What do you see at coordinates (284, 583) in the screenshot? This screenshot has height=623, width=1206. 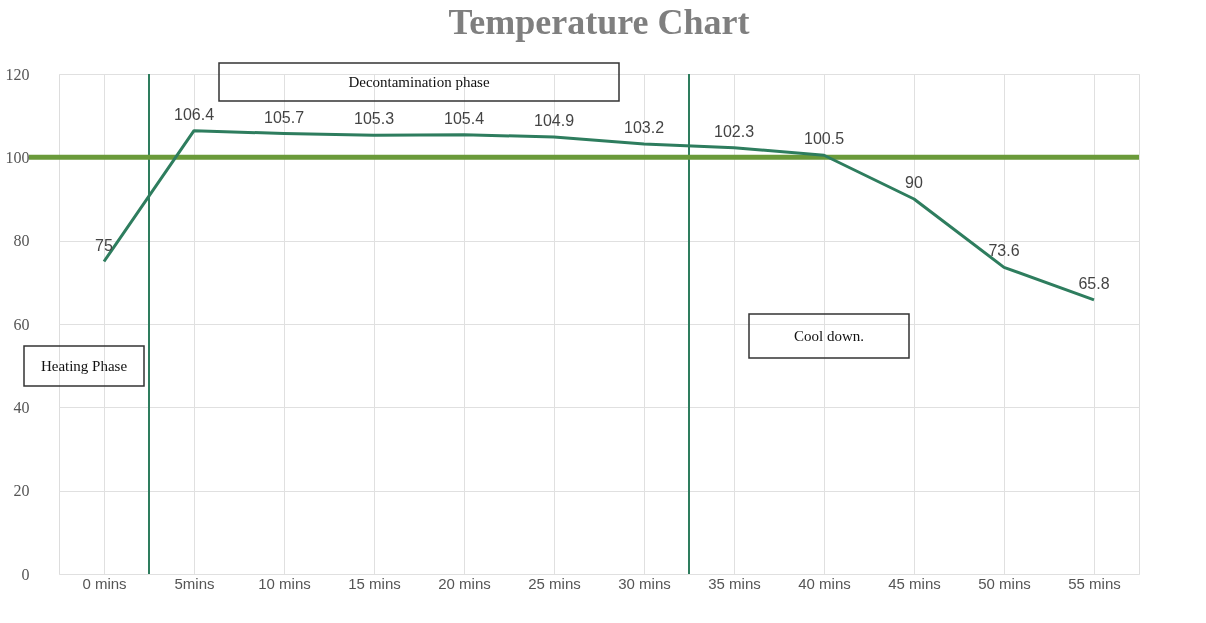 I see `x-tick-label: 10 mins` at bounding box center [284, 583].